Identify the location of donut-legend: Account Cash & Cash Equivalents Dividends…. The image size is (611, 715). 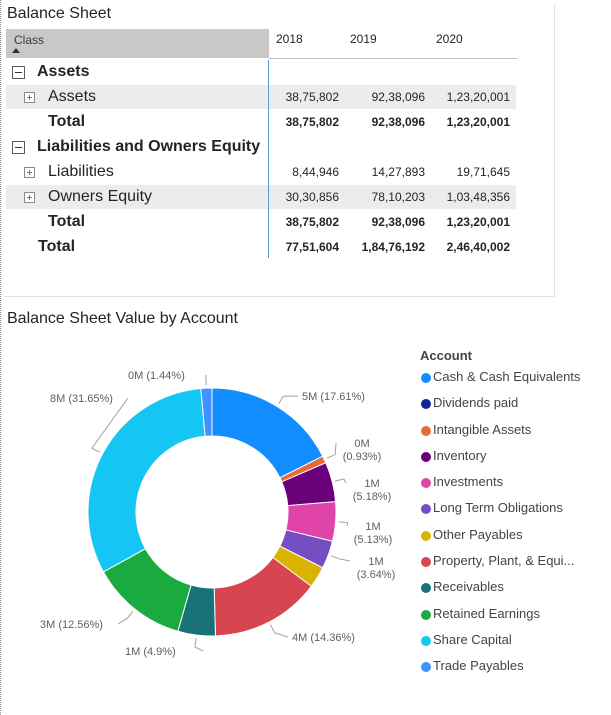
(515, 516).